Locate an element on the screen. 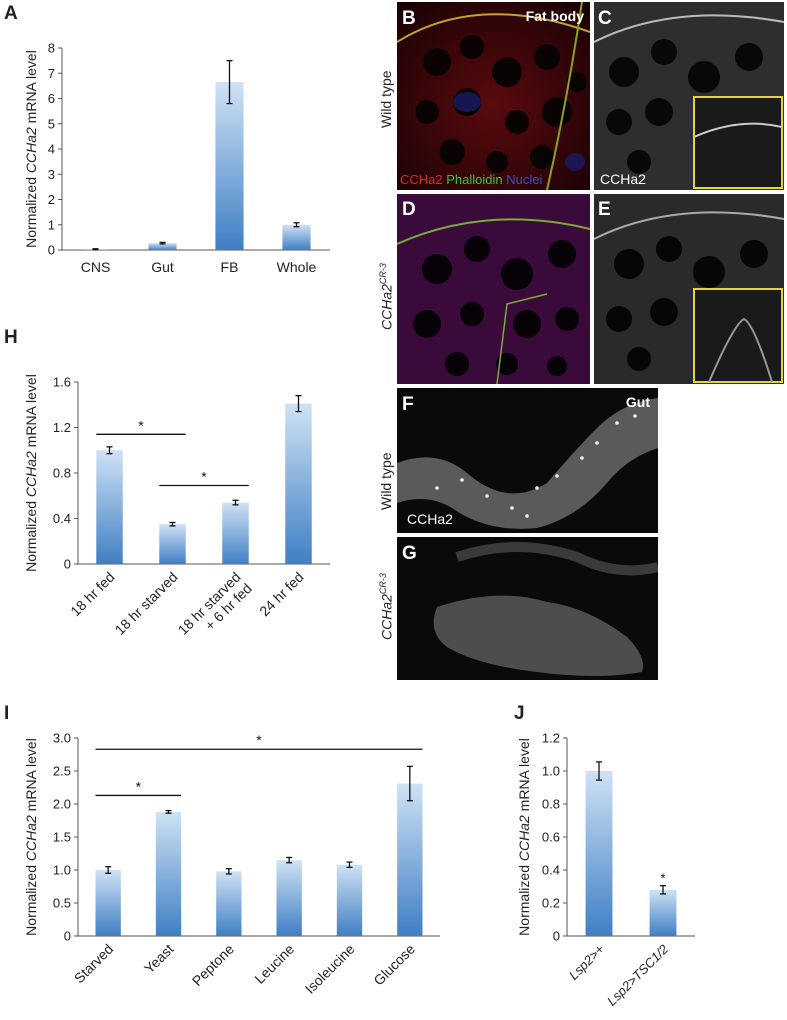 This screenshot has width=787, height=1020. chart-i-y-axis-label-gene: CCHa2 is located at coordinates (31, 838).